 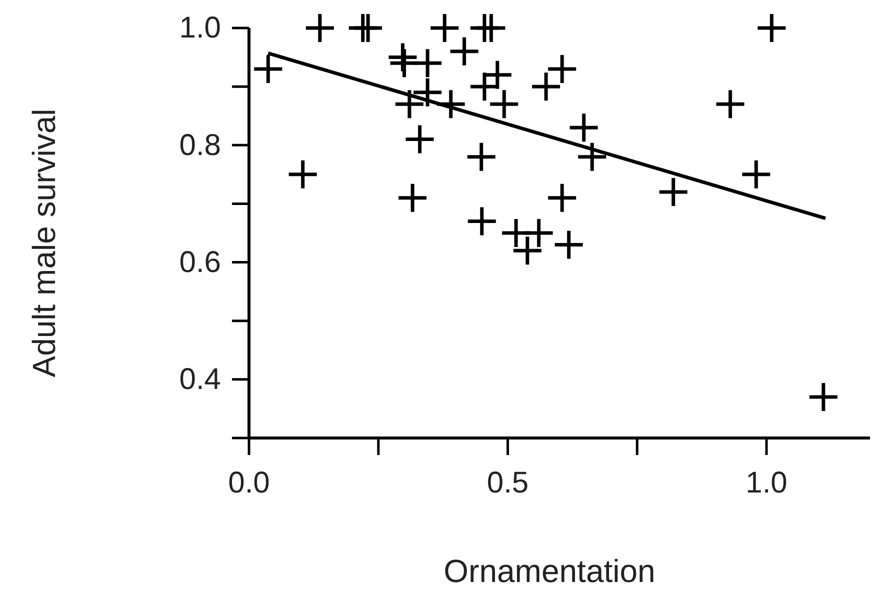 What do you see at coordinates (249, 483) in the screenshot?
I see `x-tick-label: 0.0` at bounding box center [249, 483].